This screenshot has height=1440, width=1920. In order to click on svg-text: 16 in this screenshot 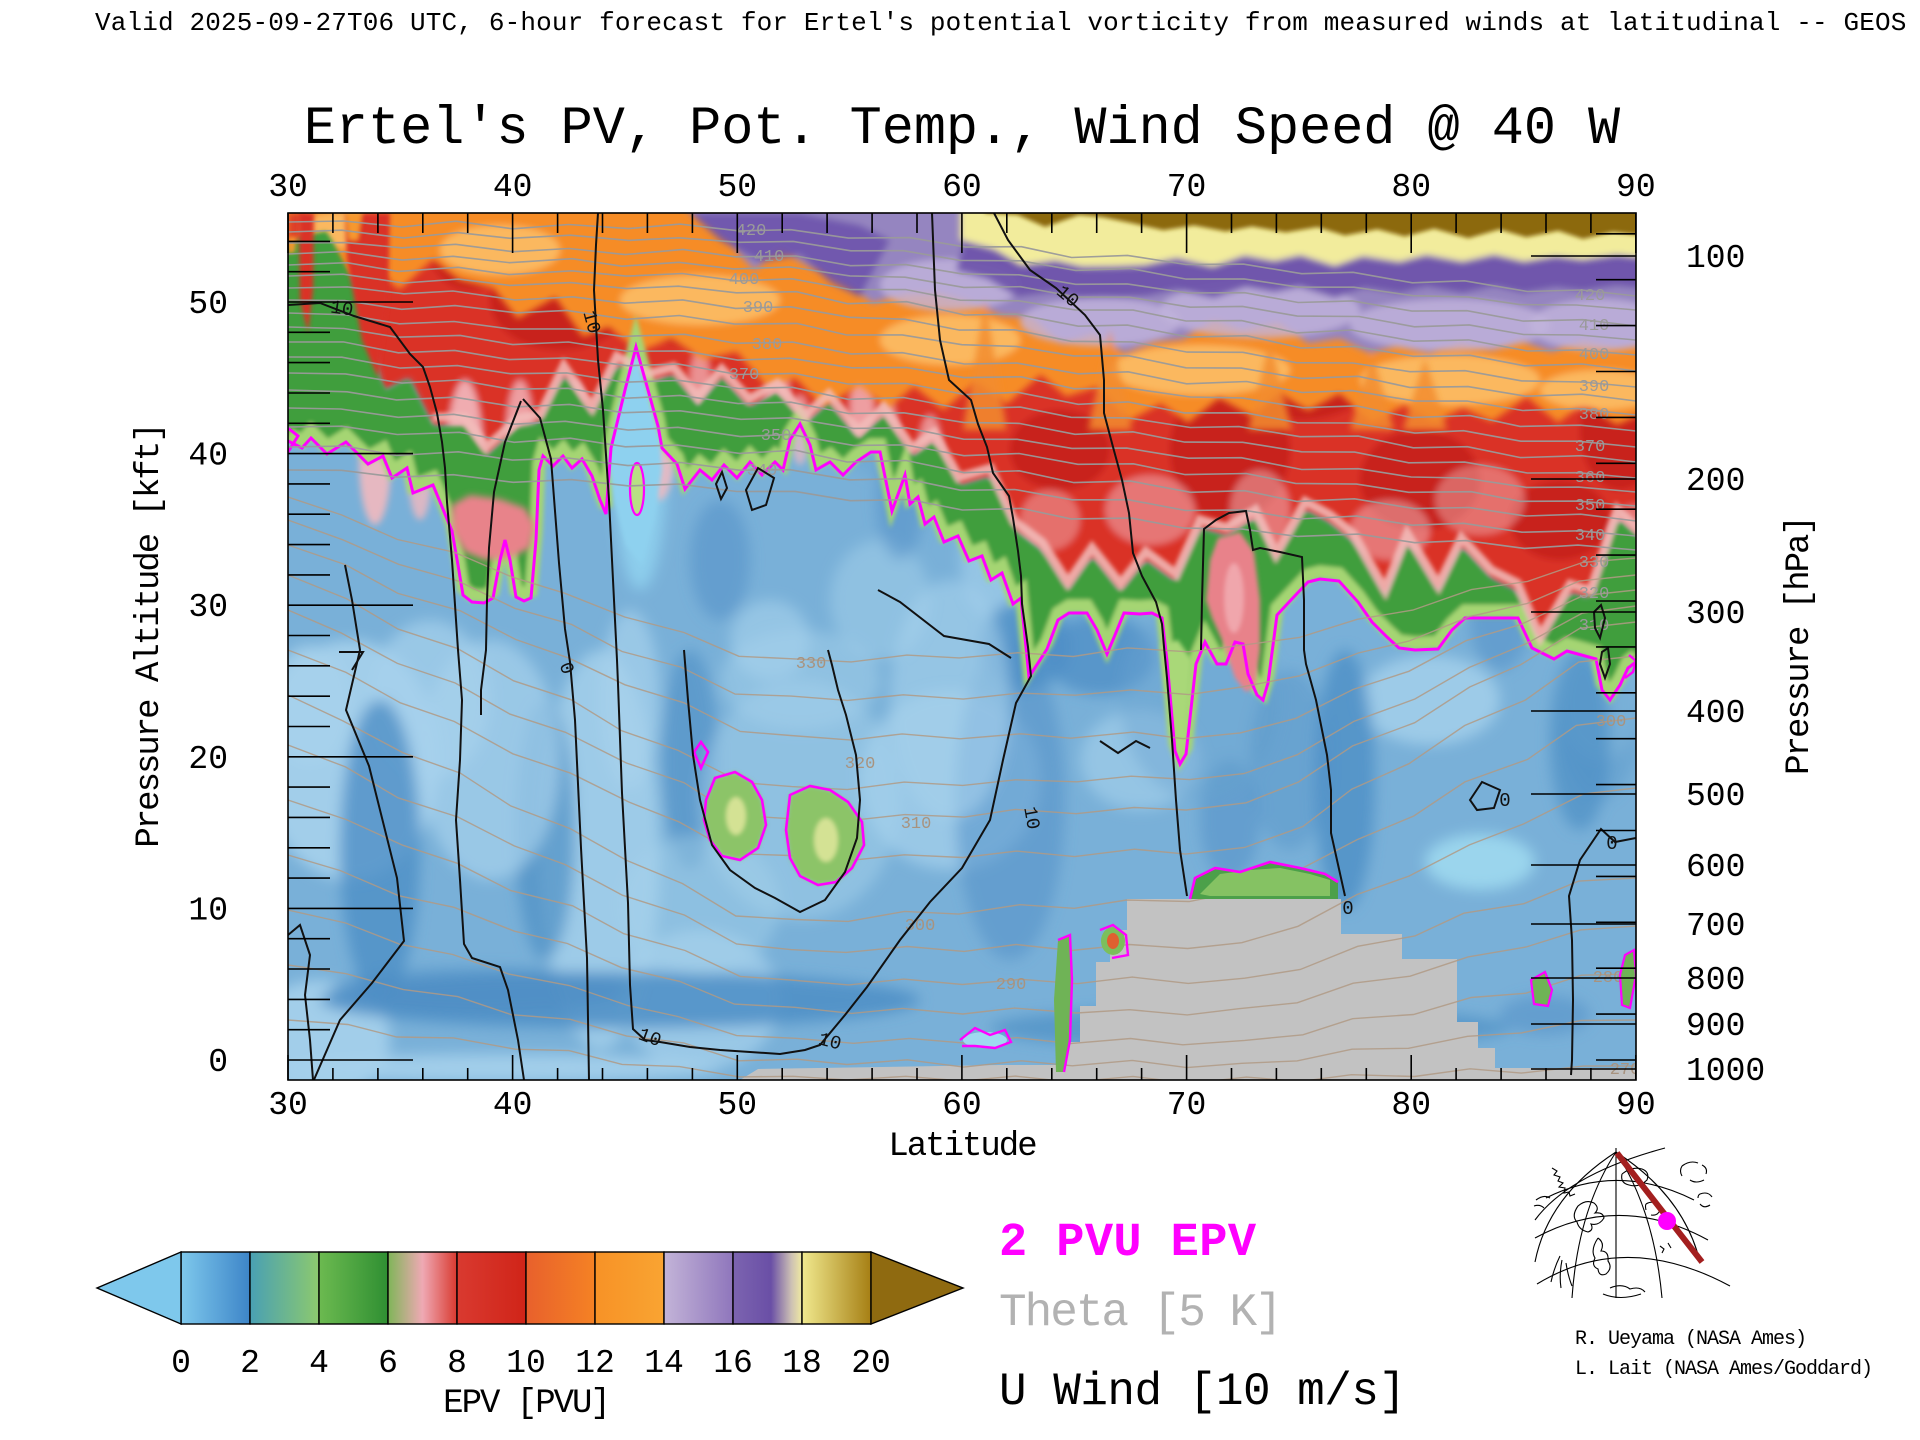, I will do `click(733, 1363)`.